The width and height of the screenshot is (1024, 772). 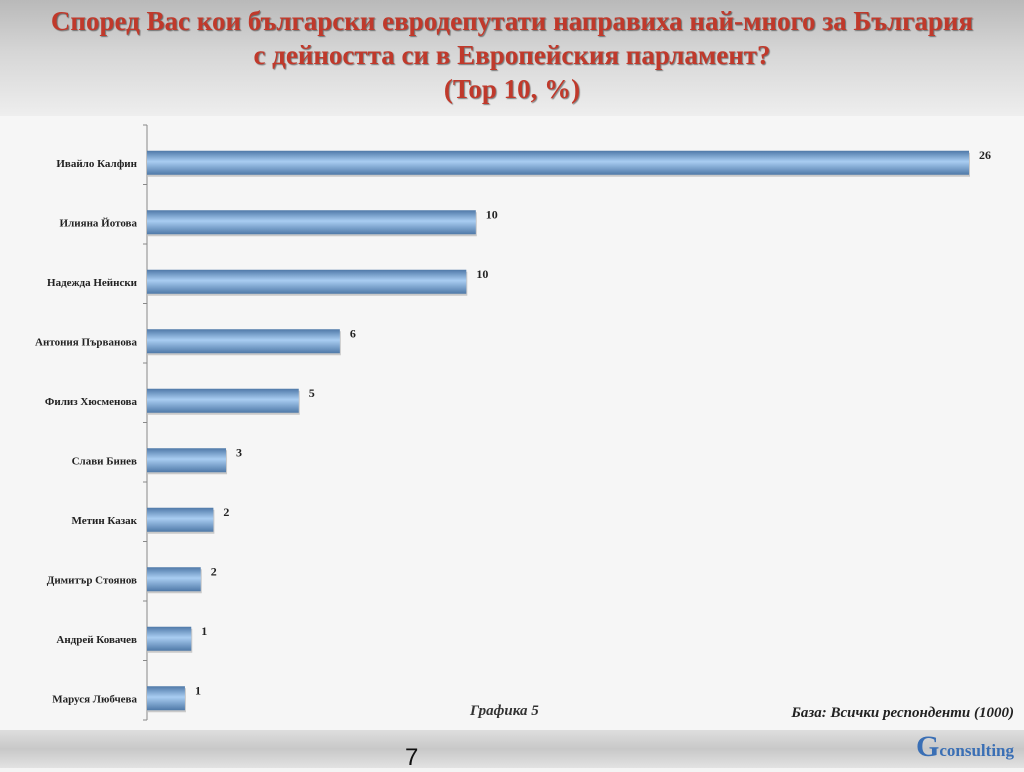 I want to click on category-label: Слави Бинев, so click(x=104, y=461).